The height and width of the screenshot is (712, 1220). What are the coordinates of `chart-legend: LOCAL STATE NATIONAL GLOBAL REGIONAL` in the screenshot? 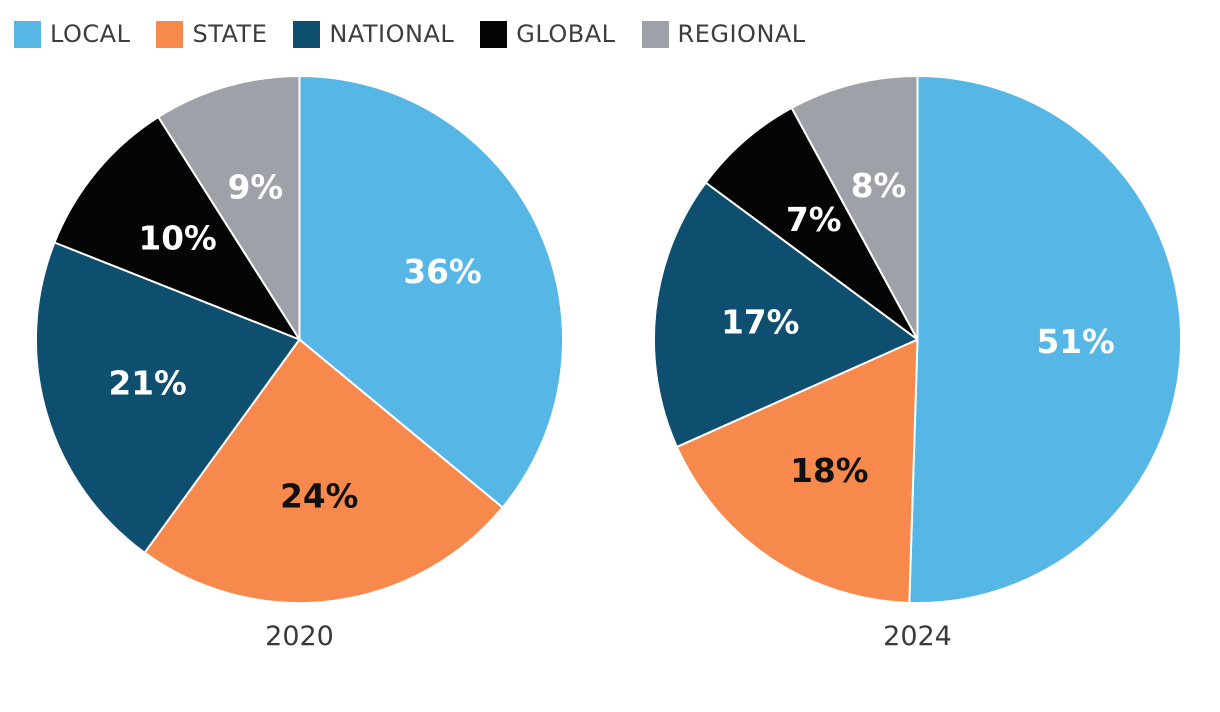 It's located at (610, 24).